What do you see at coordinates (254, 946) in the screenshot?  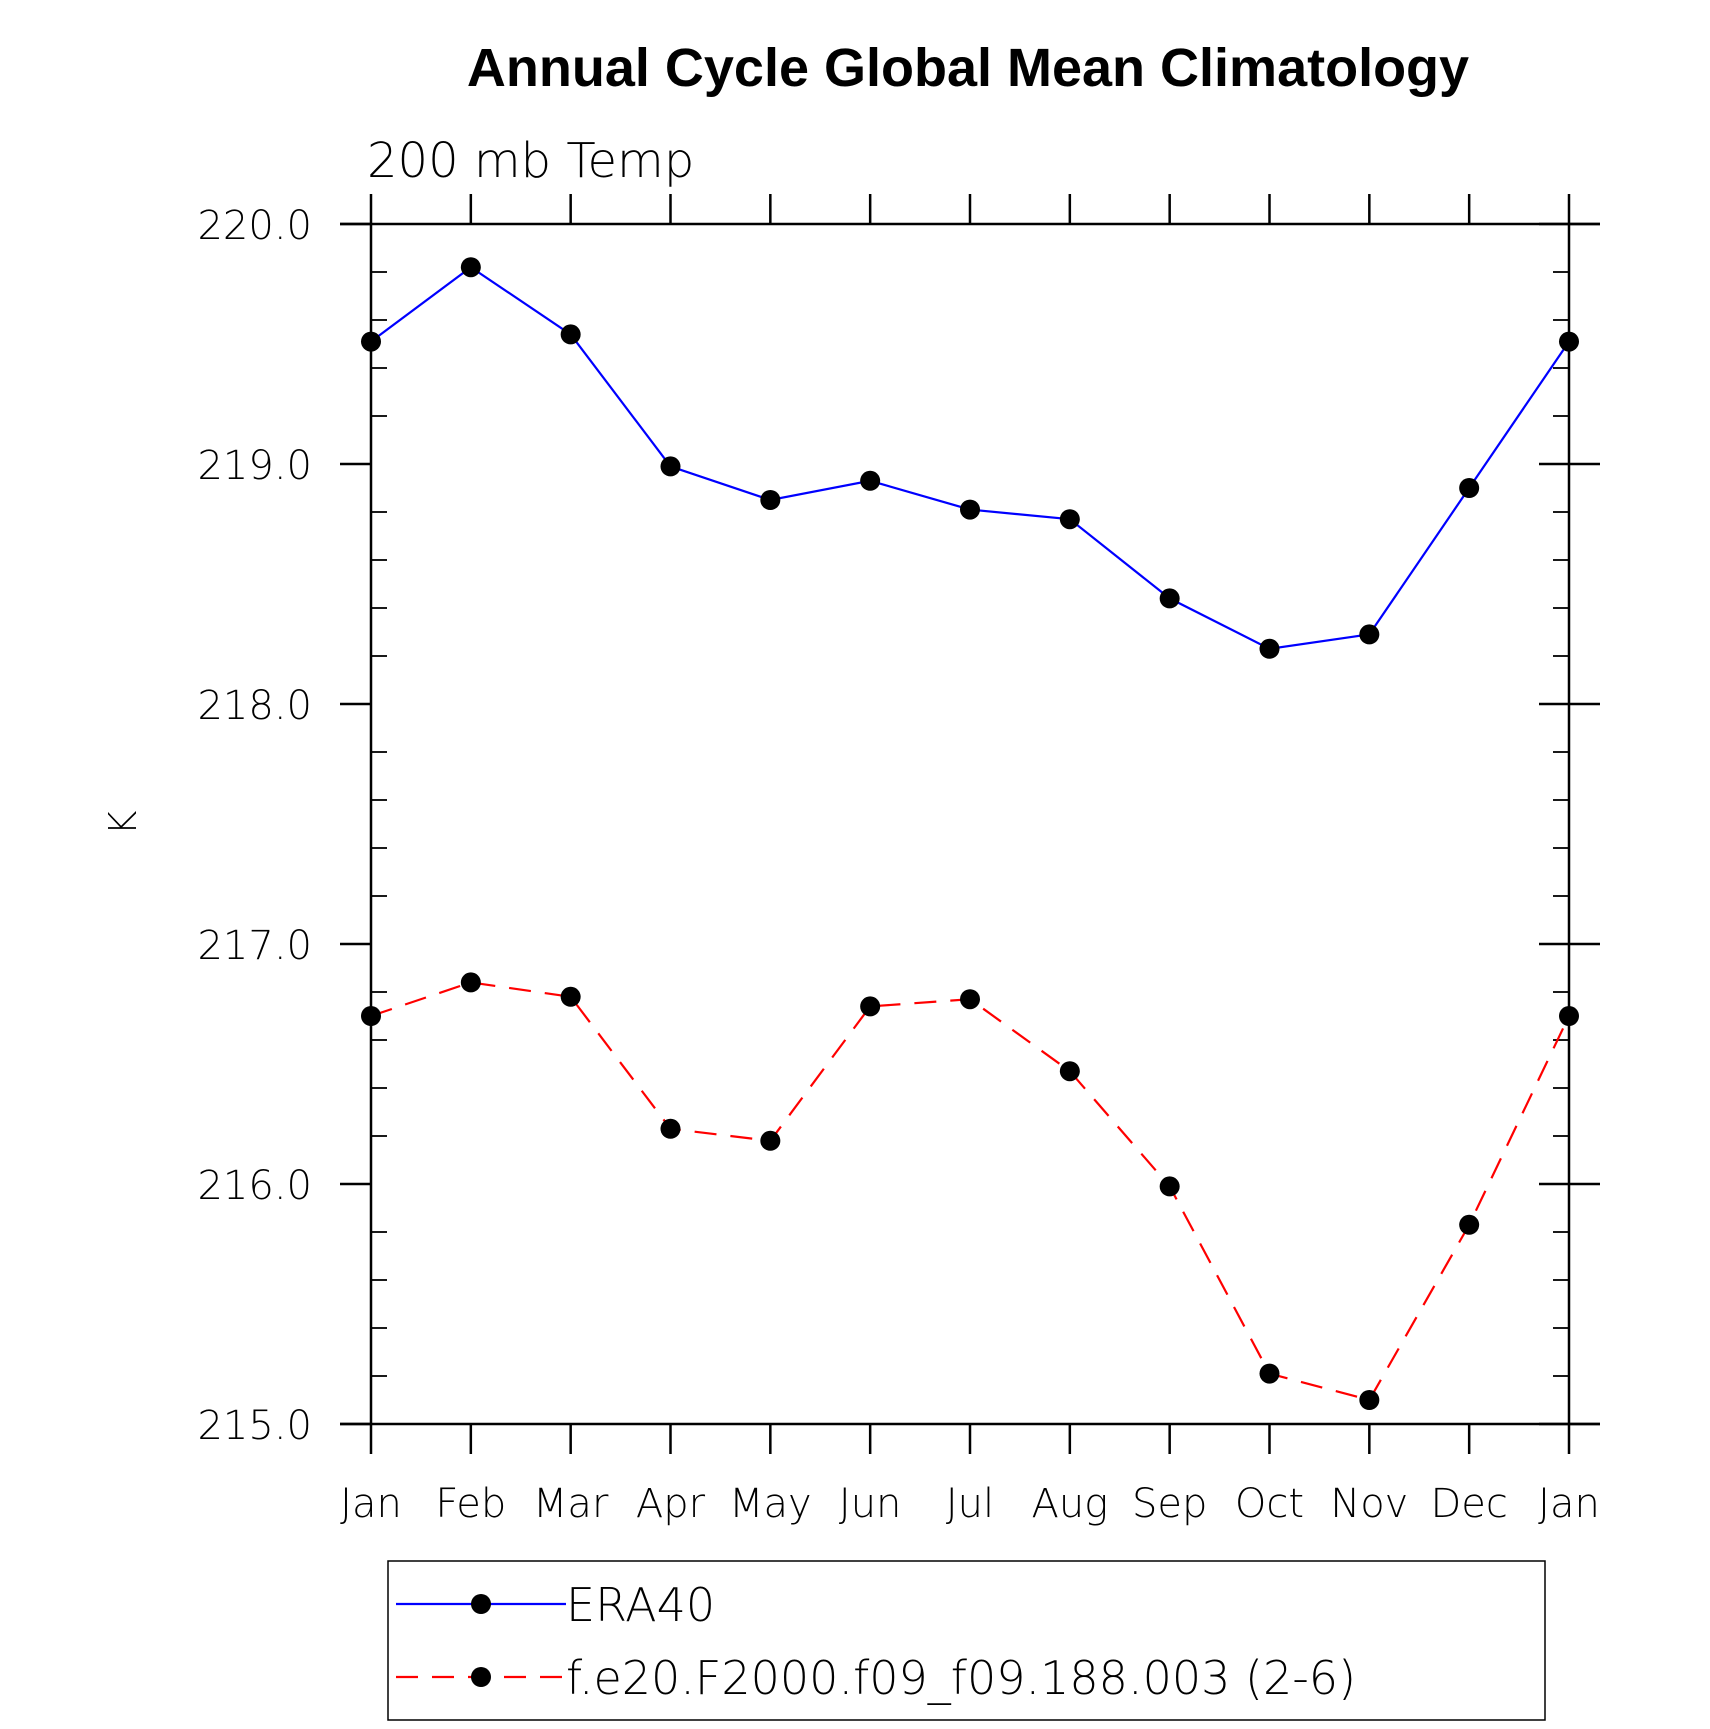 I see `y-tick-label: 217.0` at bounding box center [254, 946].